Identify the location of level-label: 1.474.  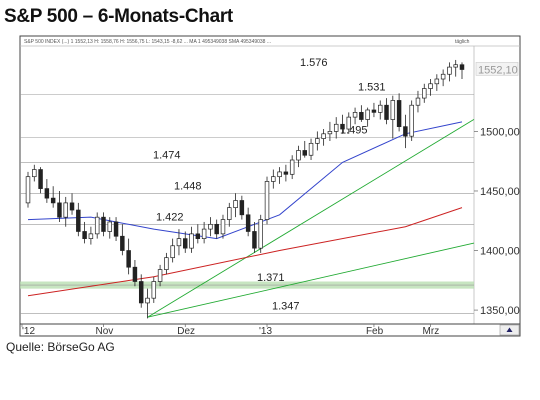
(167, 155).